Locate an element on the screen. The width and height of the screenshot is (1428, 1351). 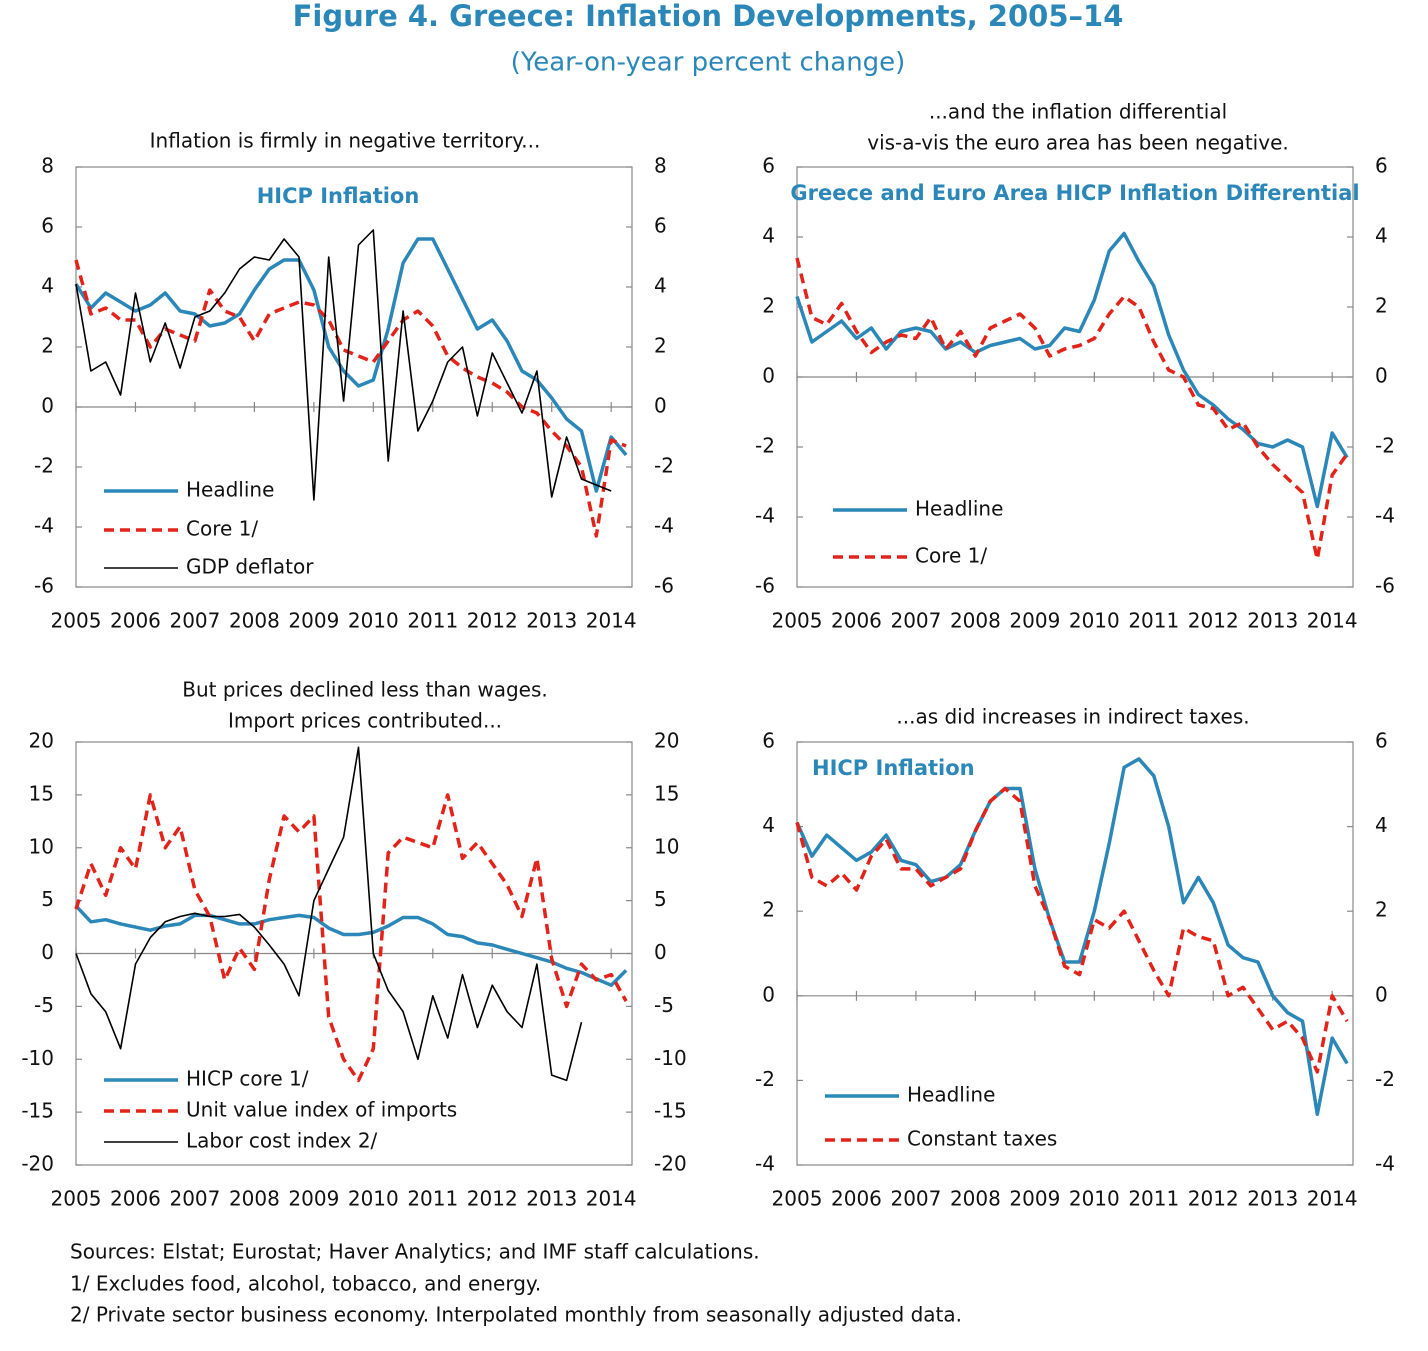
y2-tick-label: 15 is located at coordinates (666, 793).